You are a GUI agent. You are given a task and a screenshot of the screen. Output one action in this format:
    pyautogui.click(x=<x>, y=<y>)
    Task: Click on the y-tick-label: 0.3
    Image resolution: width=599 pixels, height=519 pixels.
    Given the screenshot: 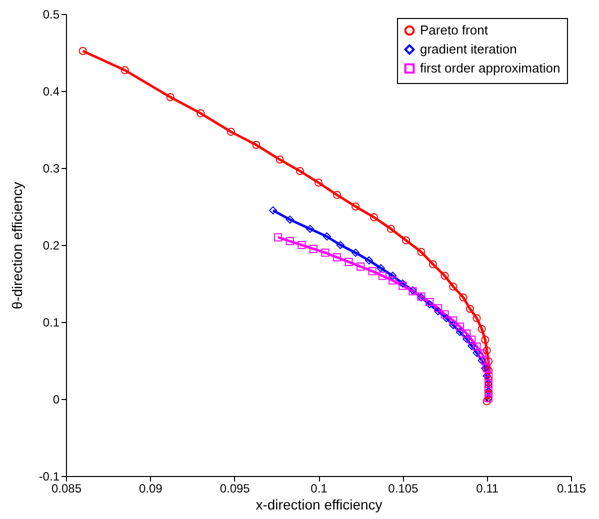 What is the action you would take?
    pyautogui.click(x=51, y=169)
    